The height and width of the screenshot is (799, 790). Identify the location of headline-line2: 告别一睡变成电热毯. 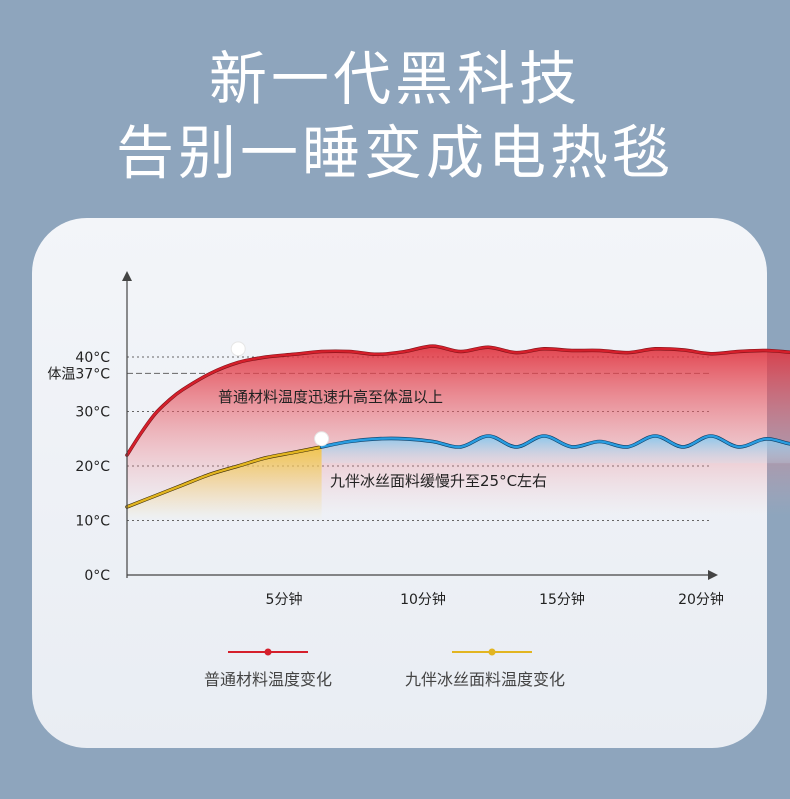
(394, 153).